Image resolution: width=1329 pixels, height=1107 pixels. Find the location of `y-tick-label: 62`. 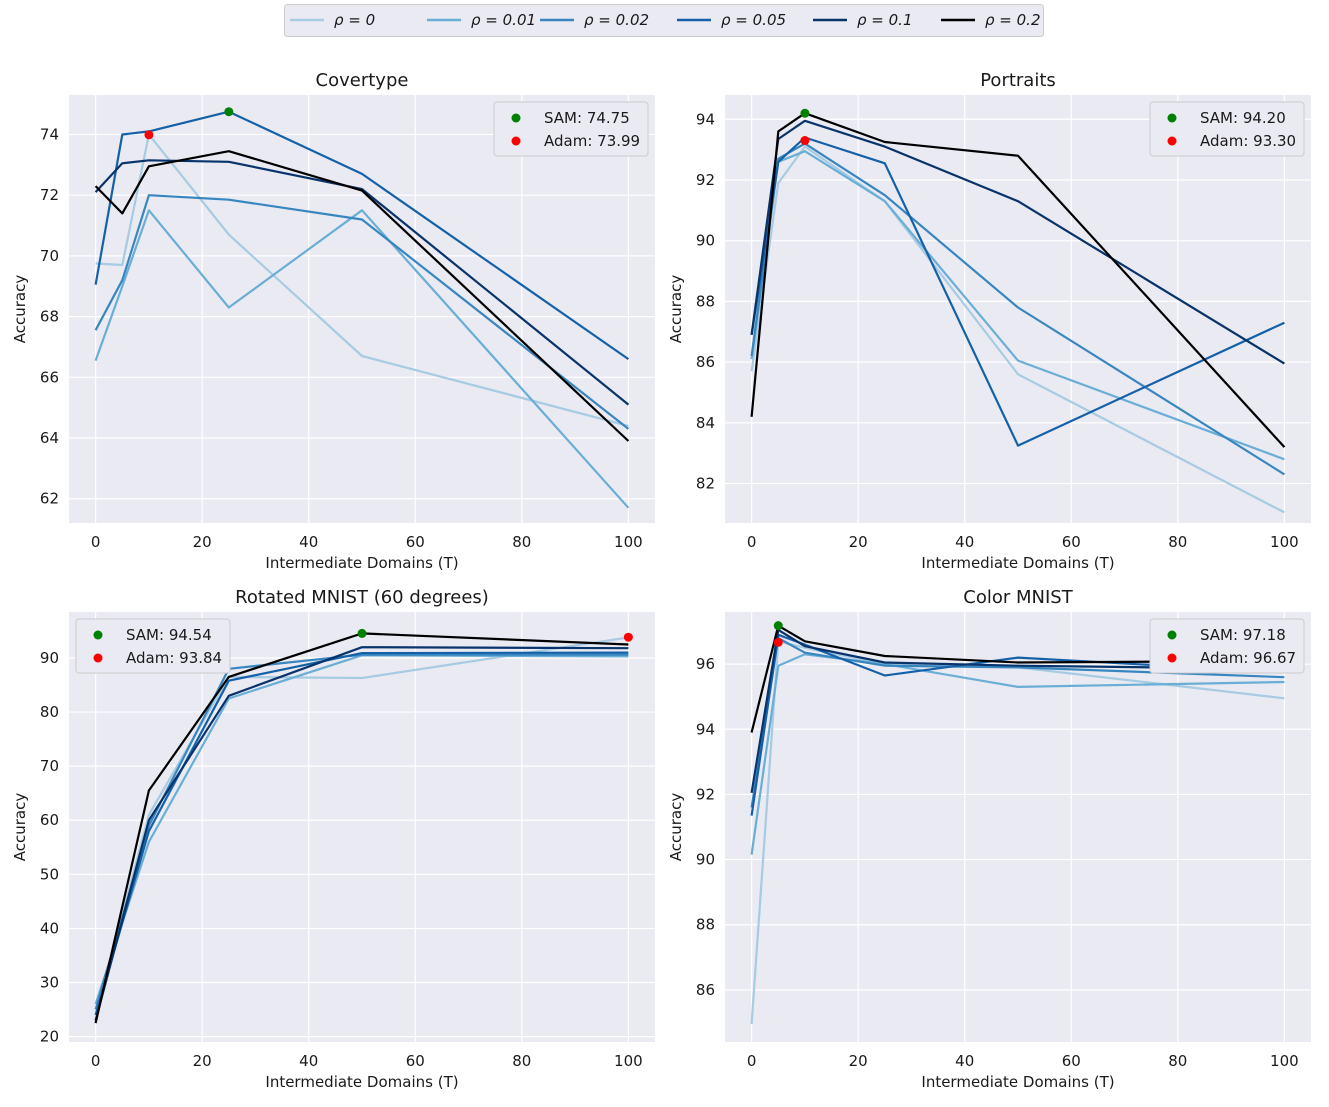

y-tick-label: 62 is located at coordinates (49, 499).